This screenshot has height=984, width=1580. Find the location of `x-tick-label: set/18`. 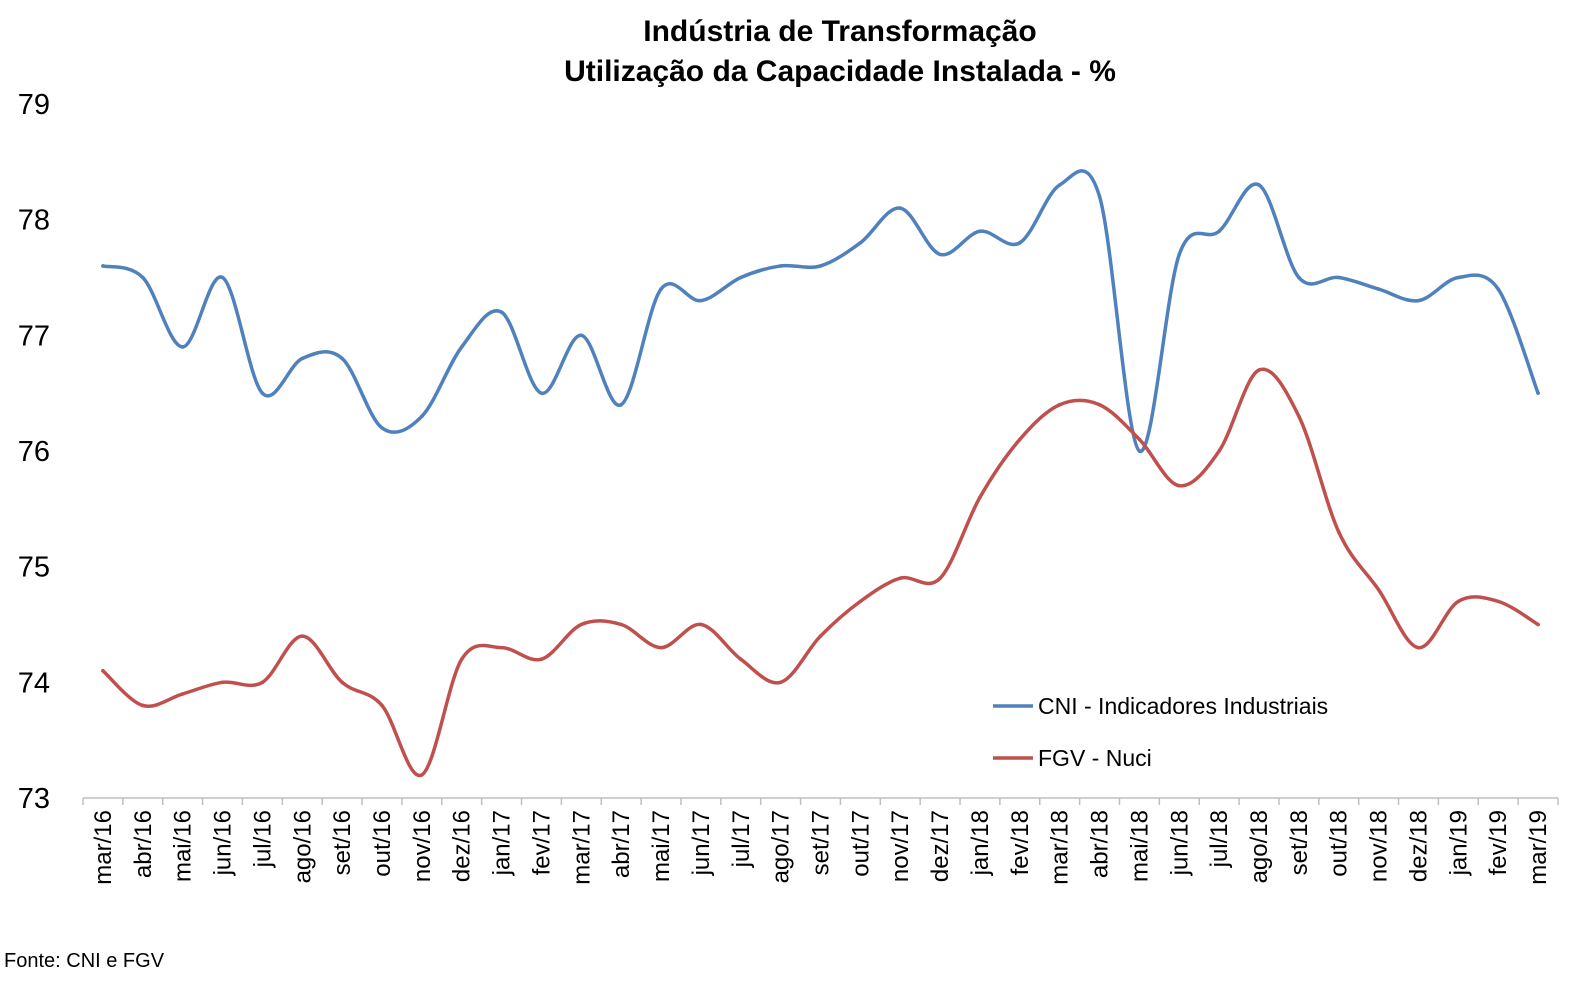

x-tick-label: set/18 is located at coordinates (1299, 842).